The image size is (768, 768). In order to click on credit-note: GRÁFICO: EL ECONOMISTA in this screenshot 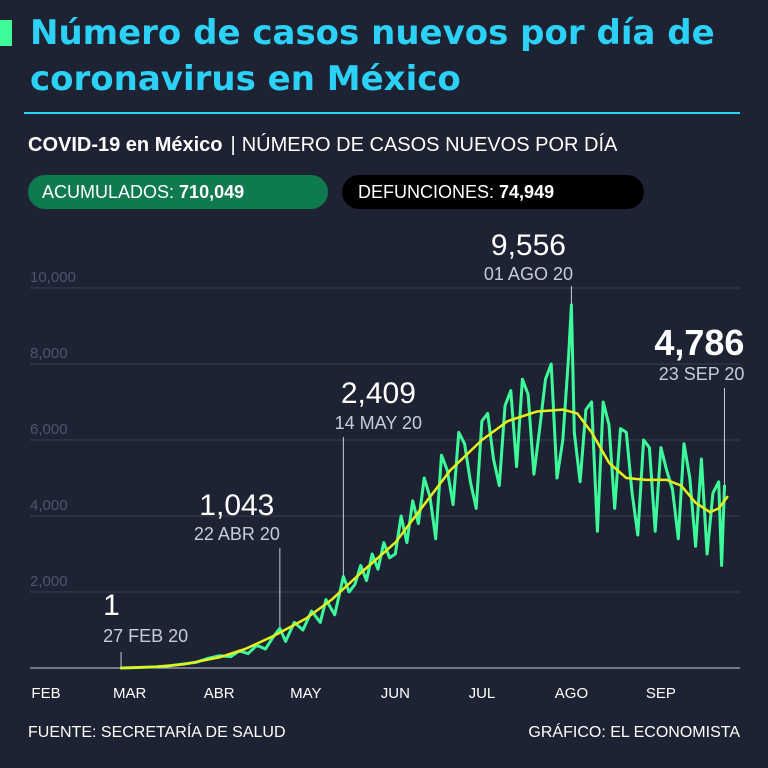, I will do `click(634, 732)`.